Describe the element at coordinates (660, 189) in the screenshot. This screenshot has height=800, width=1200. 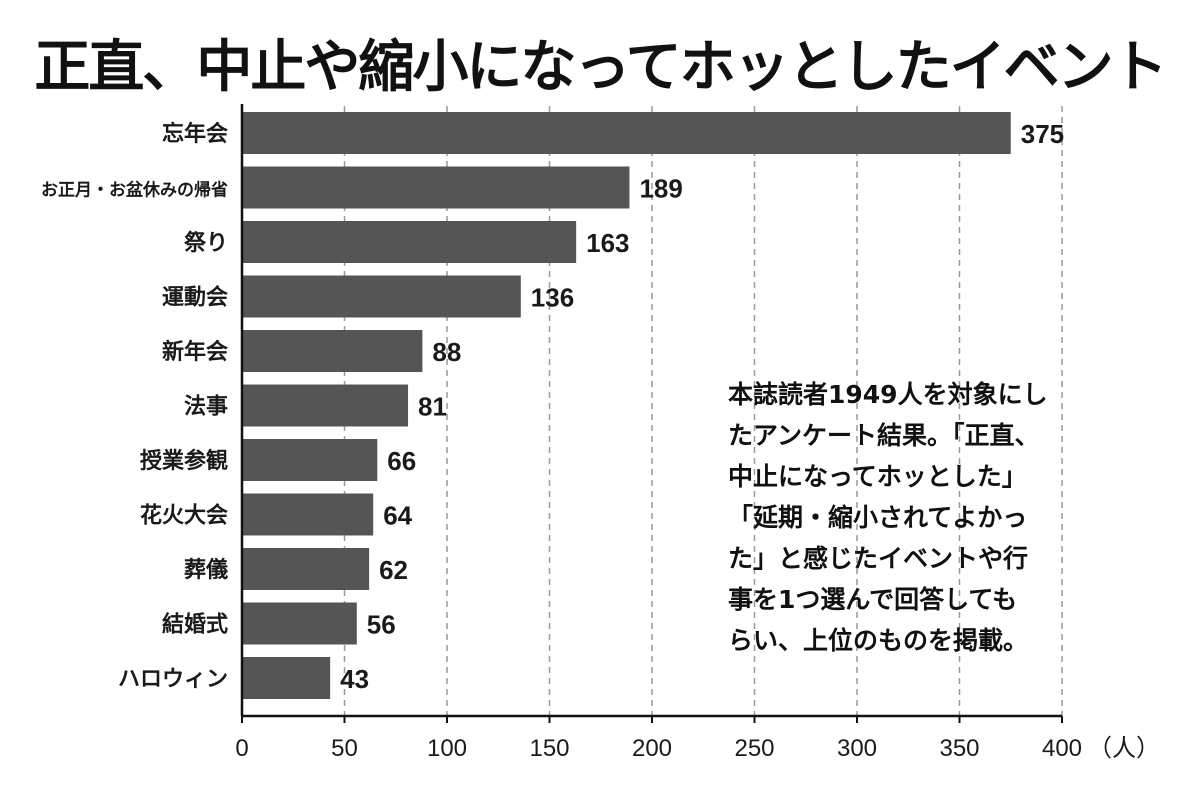
I see `data-label: 189` at that location.